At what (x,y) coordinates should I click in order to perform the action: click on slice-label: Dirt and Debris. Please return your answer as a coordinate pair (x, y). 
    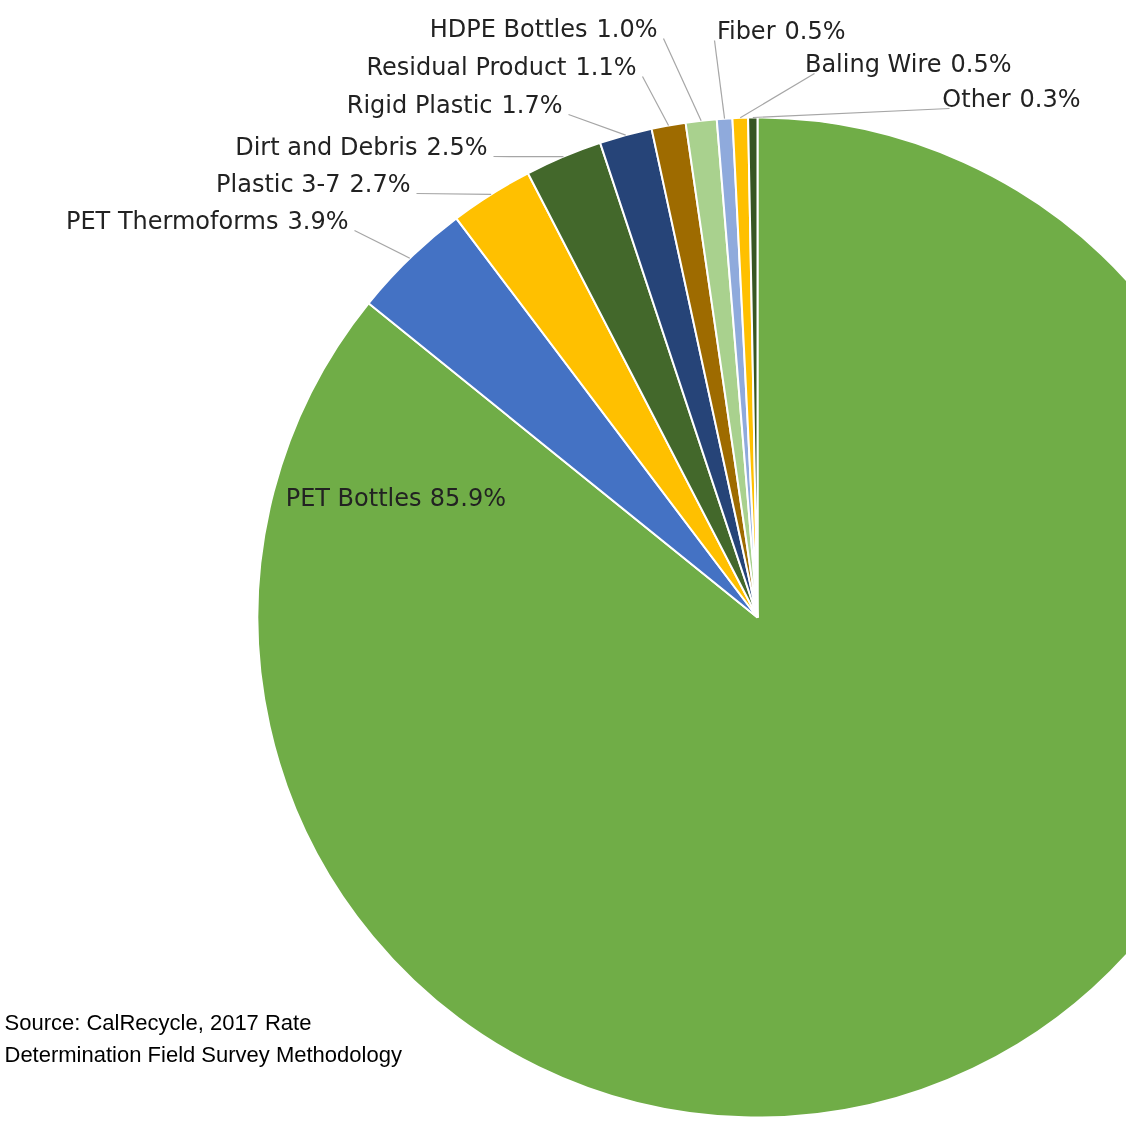
    Looking at the image, I should click on (326, 146).